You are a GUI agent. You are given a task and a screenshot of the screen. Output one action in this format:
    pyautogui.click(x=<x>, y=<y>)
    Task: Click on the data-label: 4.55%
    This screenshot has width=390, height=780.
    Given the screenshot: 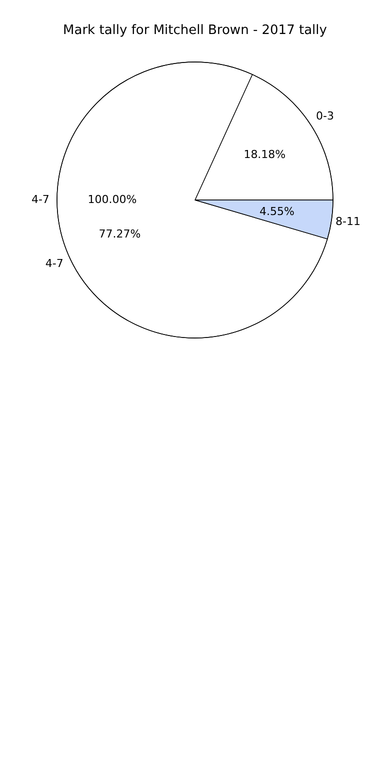 What is the action you would take?
    pyautogui.click(x=276, y=211)
    